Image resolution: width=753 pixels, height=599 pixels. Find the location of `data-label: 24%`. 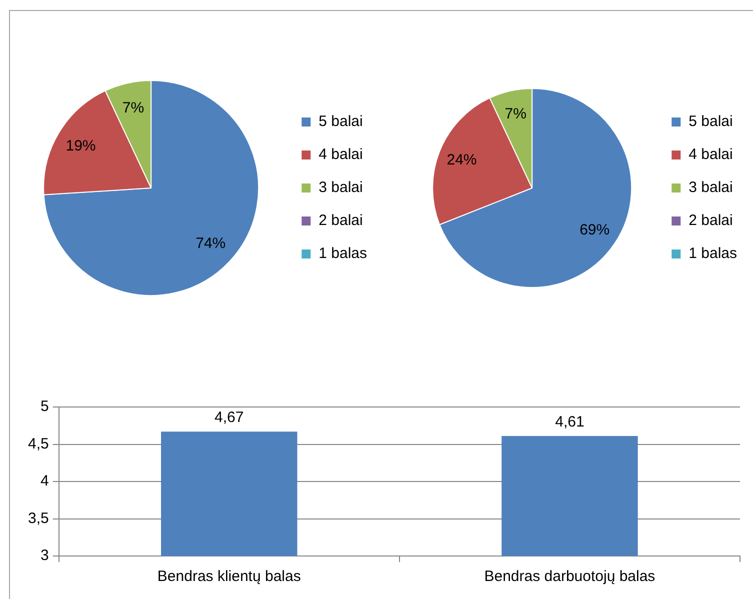

data-label: 24% is located at coordinates (461, 159).